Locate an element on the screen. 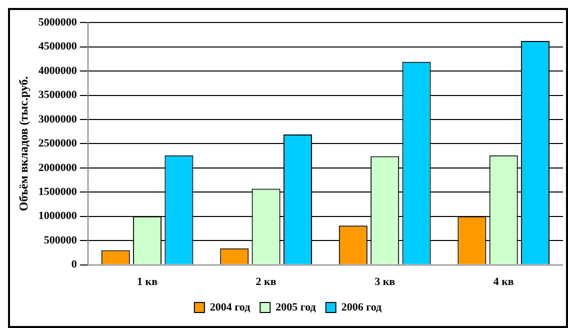  y-tick-label: 1500000 is located at coordinates (58, 192).